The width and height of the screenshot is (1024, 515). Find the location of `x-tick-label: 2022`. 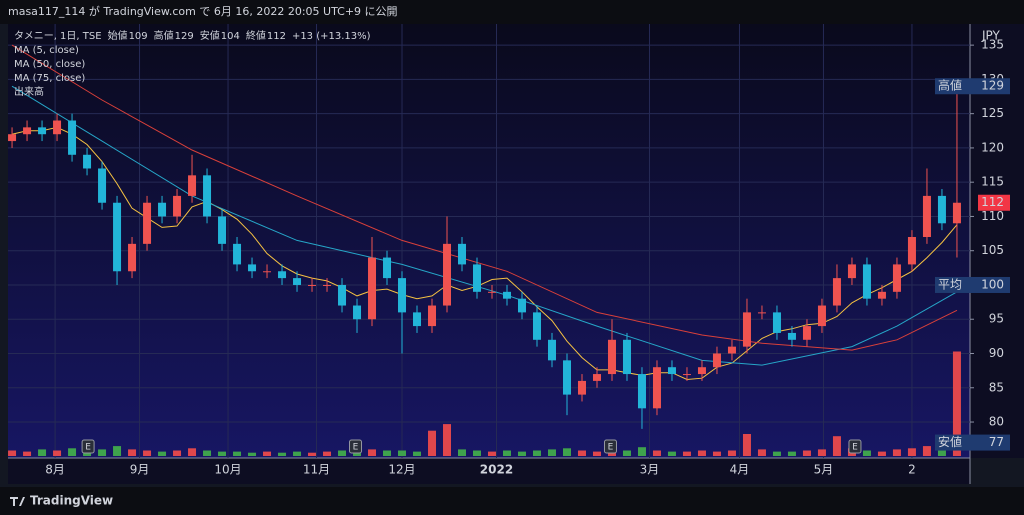

x-tick-label: 2022 is located at coordinates (496, 470).